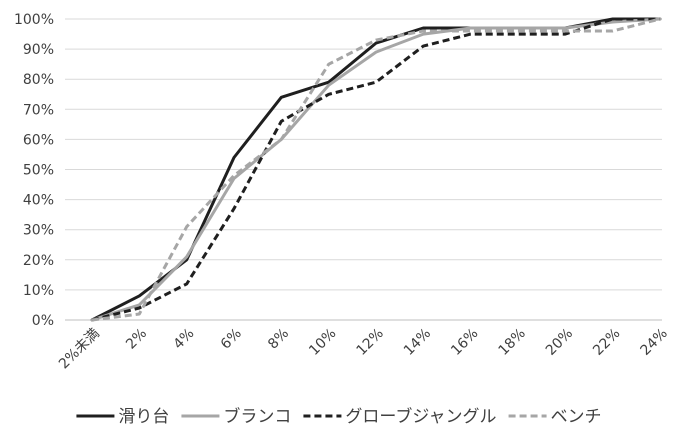 This screenshot has width=678, height=434. What do you see at coordinates (38, 231) in the screenshot?
I see `y-tick-label: 30%` at bounding box center [38, 231].